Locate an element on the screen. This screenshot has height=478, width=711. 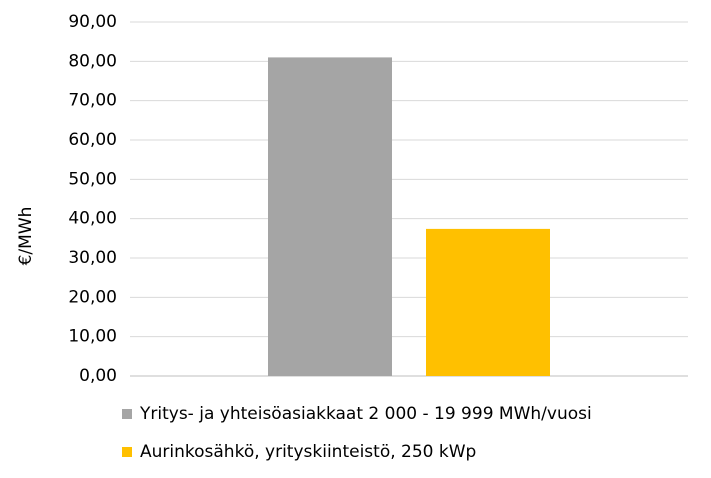
y-tick-label: 40,00 is located at coordinates (92, 219).